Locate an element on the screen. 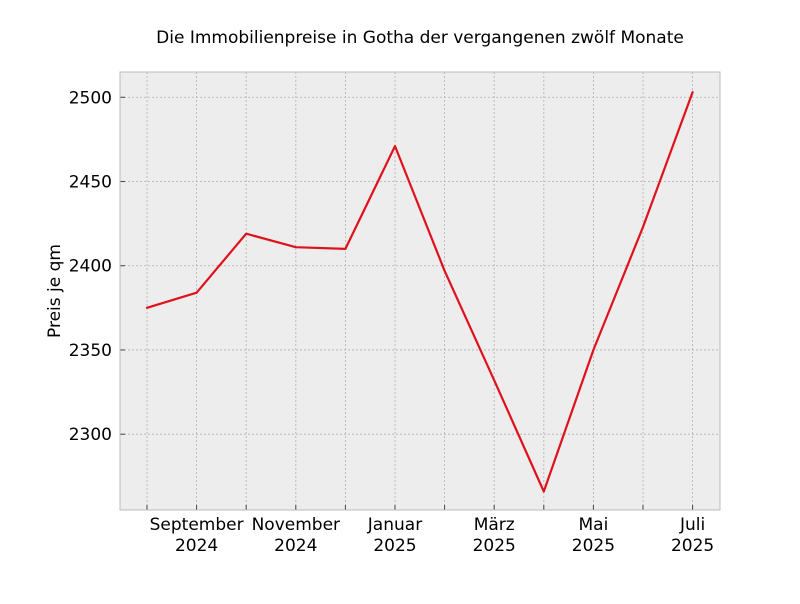  y-axis-label: Preis je qm is located at coordinates (55, 291).